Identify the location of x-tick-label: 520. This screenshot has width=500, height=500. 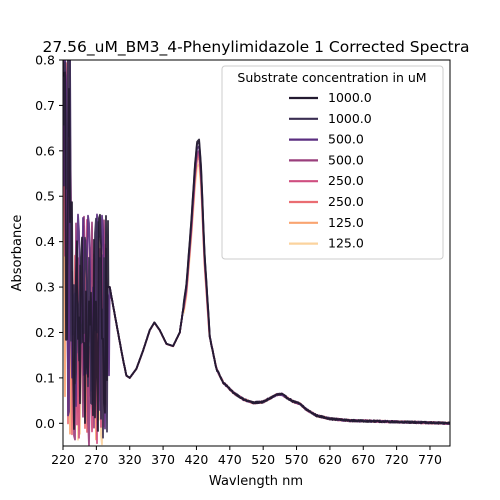
(263, 459).